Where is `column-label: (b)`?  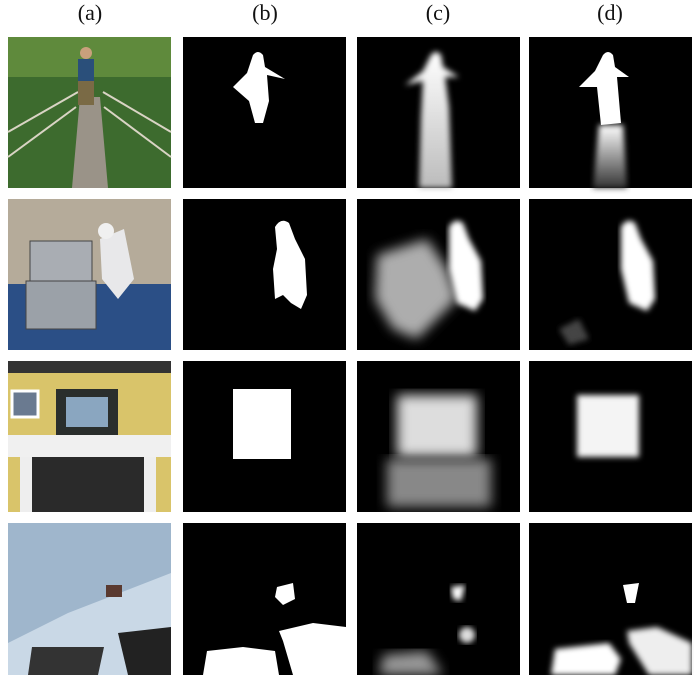 column-label: (b) is located at coordinates (265, 12).